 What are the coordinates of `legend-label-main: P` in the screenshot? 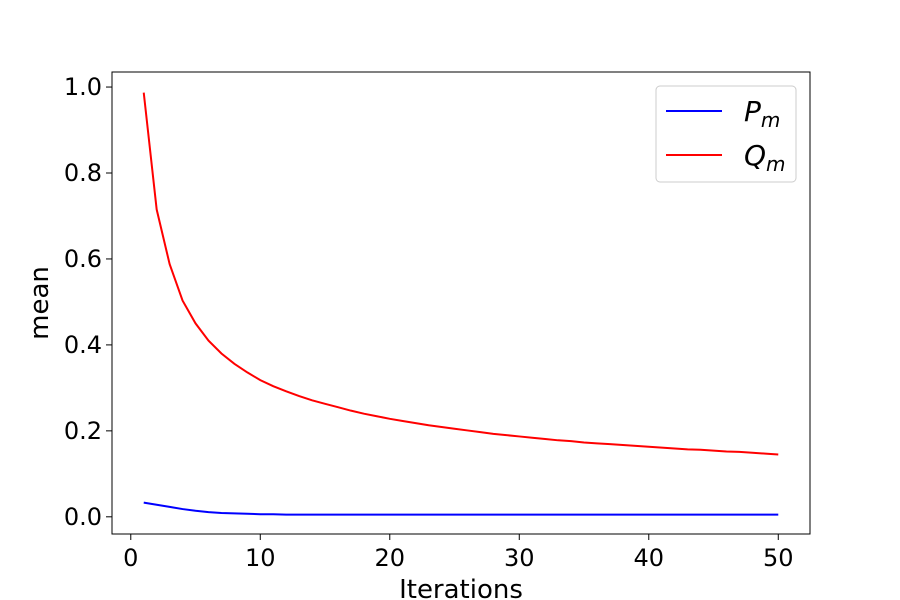 It's located at (752, 111).